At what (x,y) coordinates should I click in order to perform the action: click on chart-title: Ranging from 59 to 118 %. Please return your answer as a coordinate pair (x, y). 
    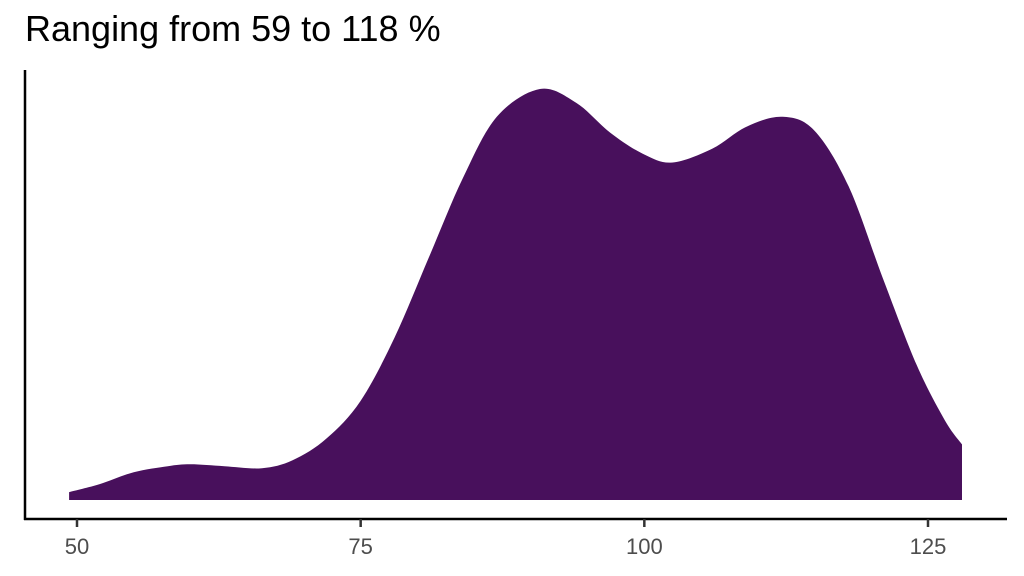
    Looking at the image, I should click on (233, 28).